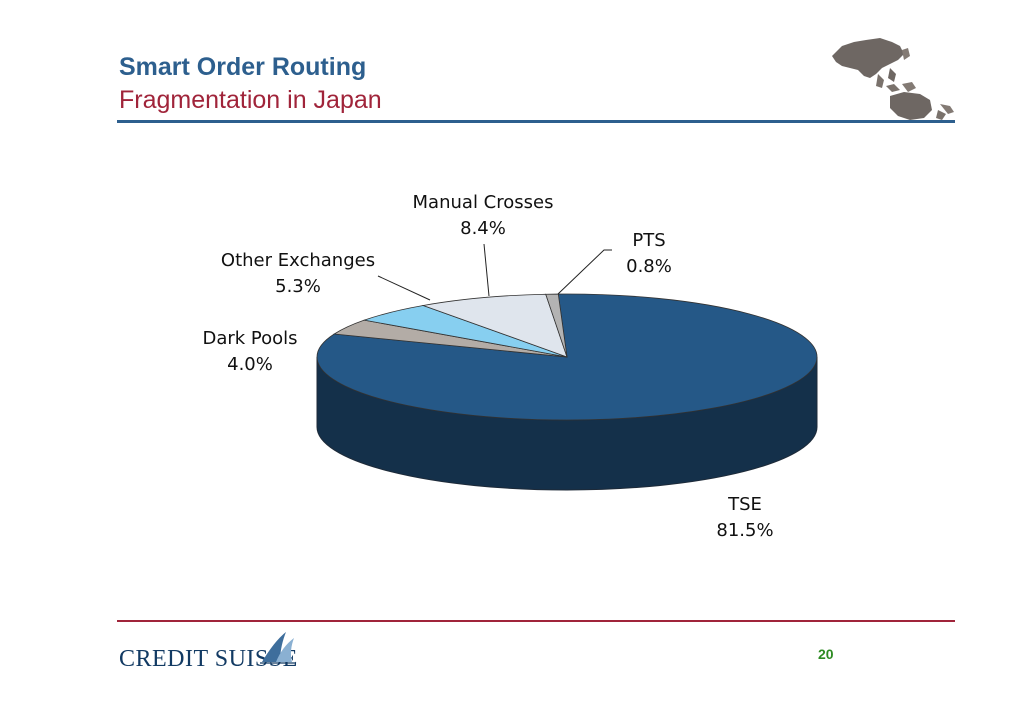  I want to click on label-dark-pools: Dark Pools 4.0%, so click(250, 351).